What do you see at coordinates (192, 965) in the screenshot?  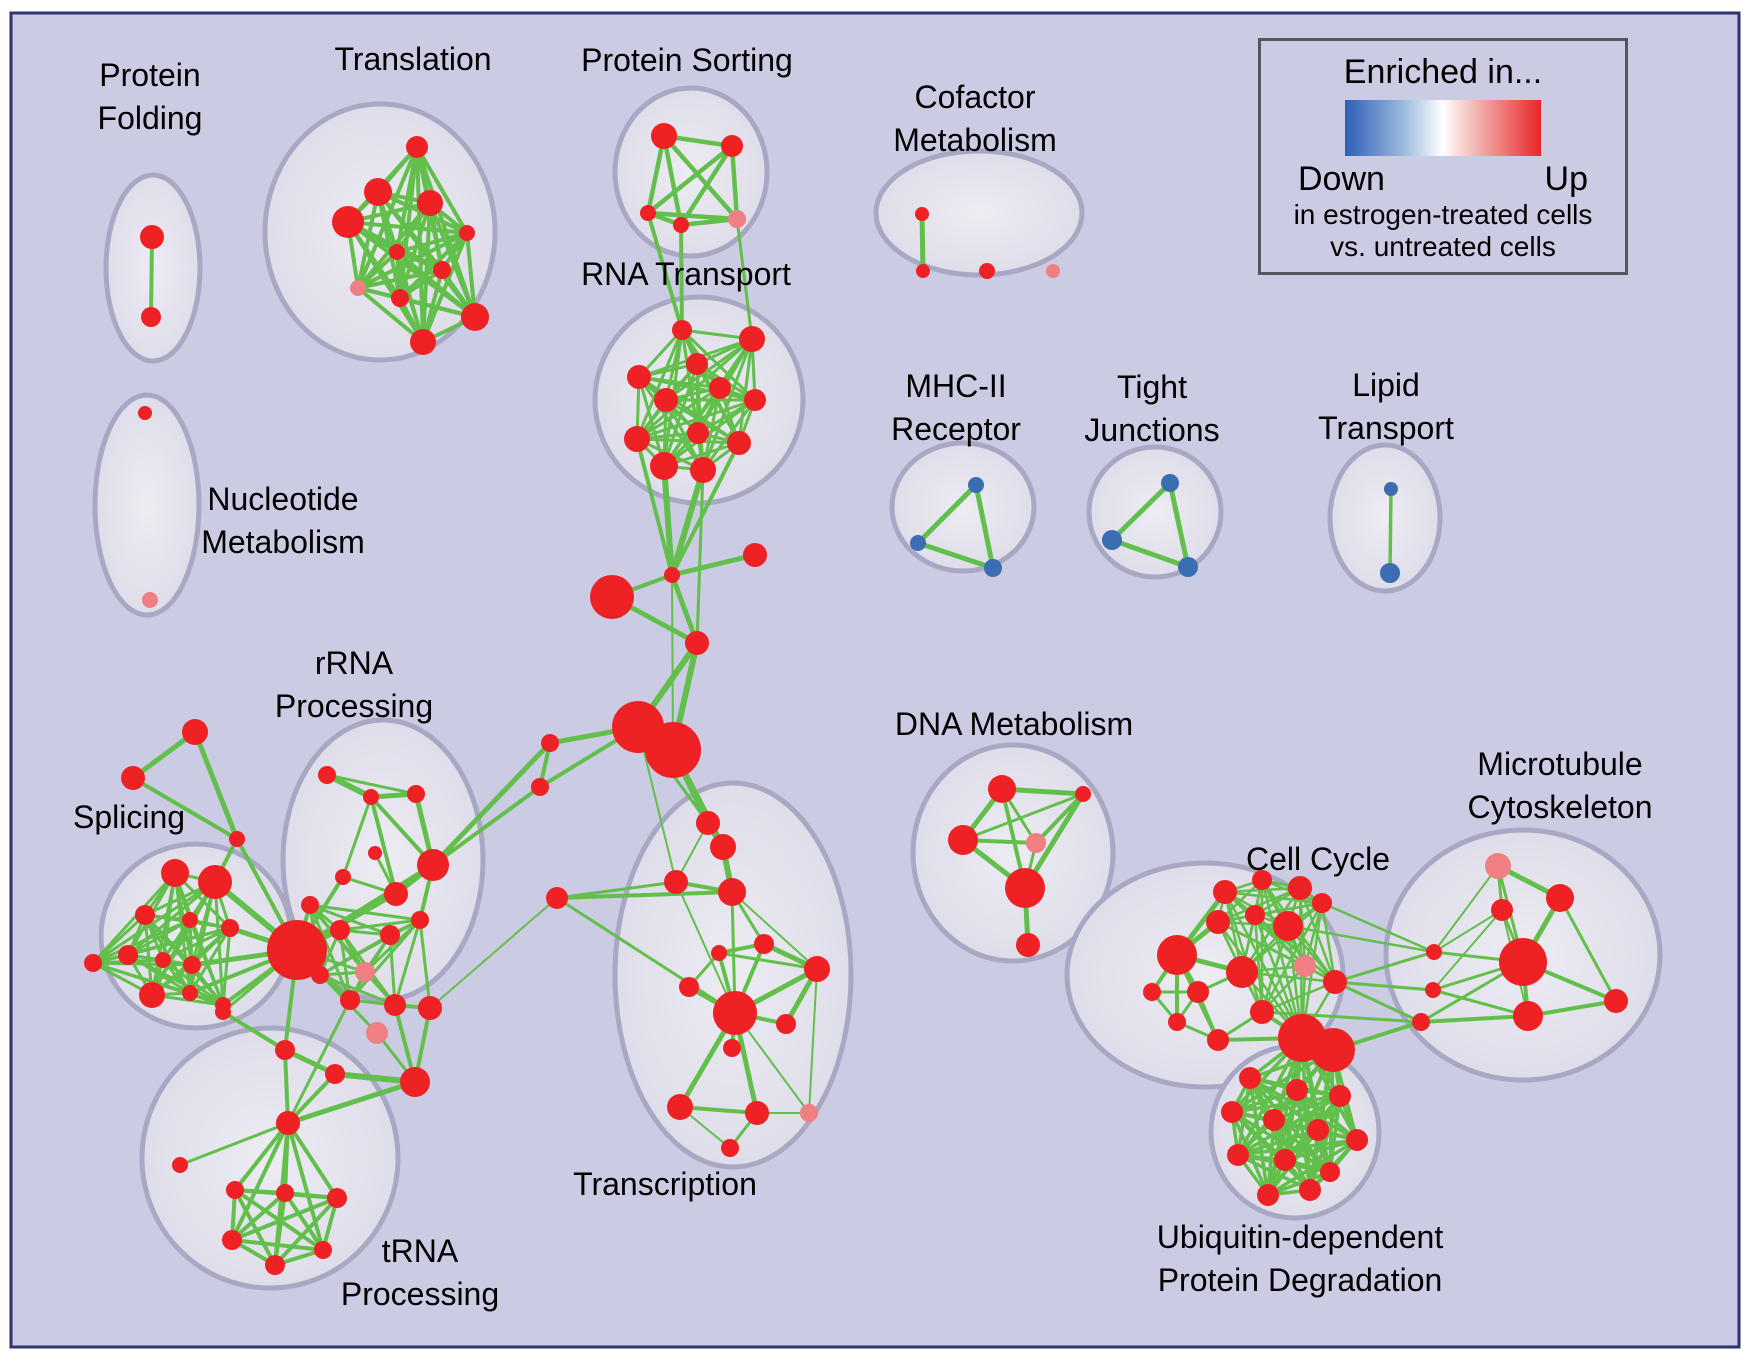 I see `gene-set-node-sp8` at bounding box center [192, 965].